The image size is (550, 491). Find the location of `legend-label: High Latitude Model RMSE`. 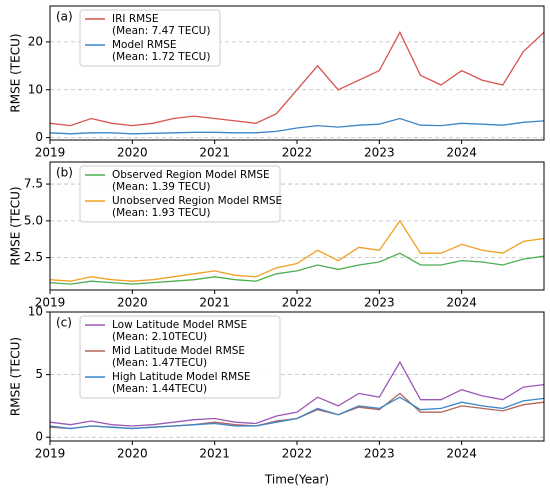

legend-label: High Latitude Model RMSE is located at coordinates (181, 377).